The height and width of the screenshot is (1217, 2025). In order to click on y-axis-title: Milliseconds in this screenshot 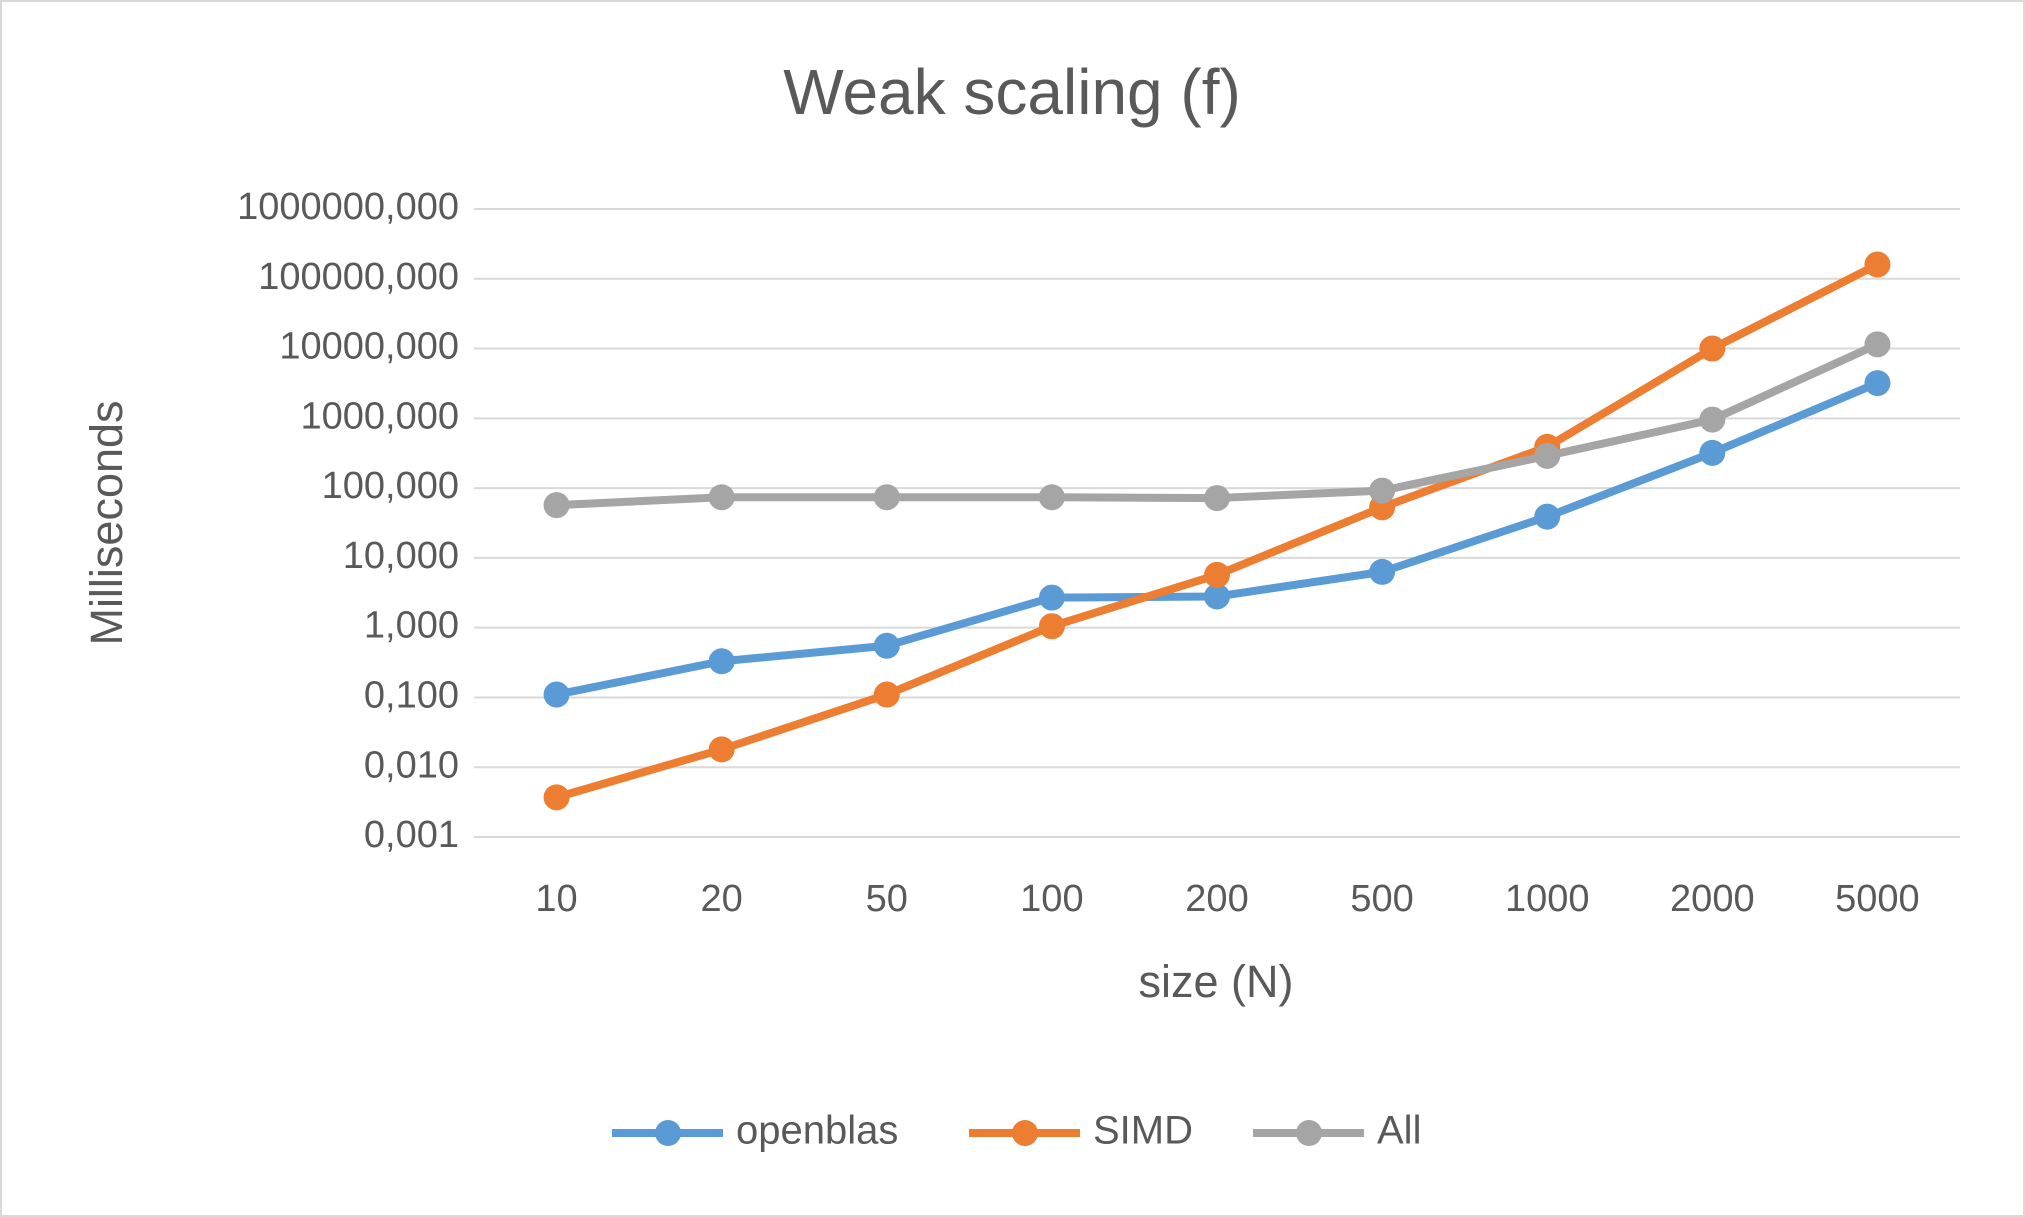, I will do `click(106, 522)`.